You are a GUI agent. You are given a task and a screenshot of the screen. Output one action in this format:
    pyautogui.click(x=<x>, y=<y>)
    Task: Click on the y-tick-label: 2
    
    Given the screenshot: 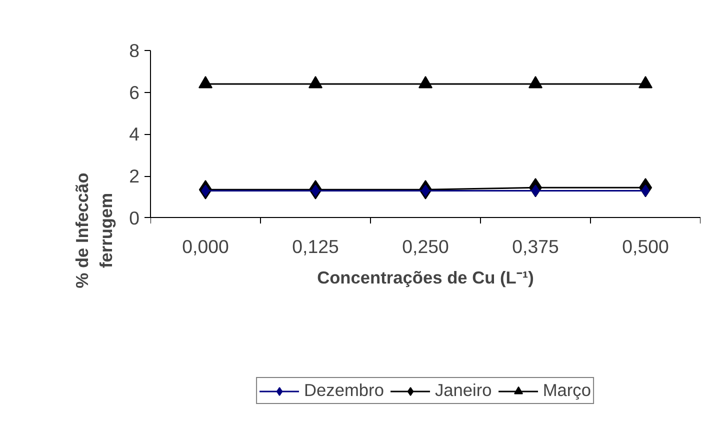 What is the action you would take?
    pyautogui.click(x=134, y=176)
    